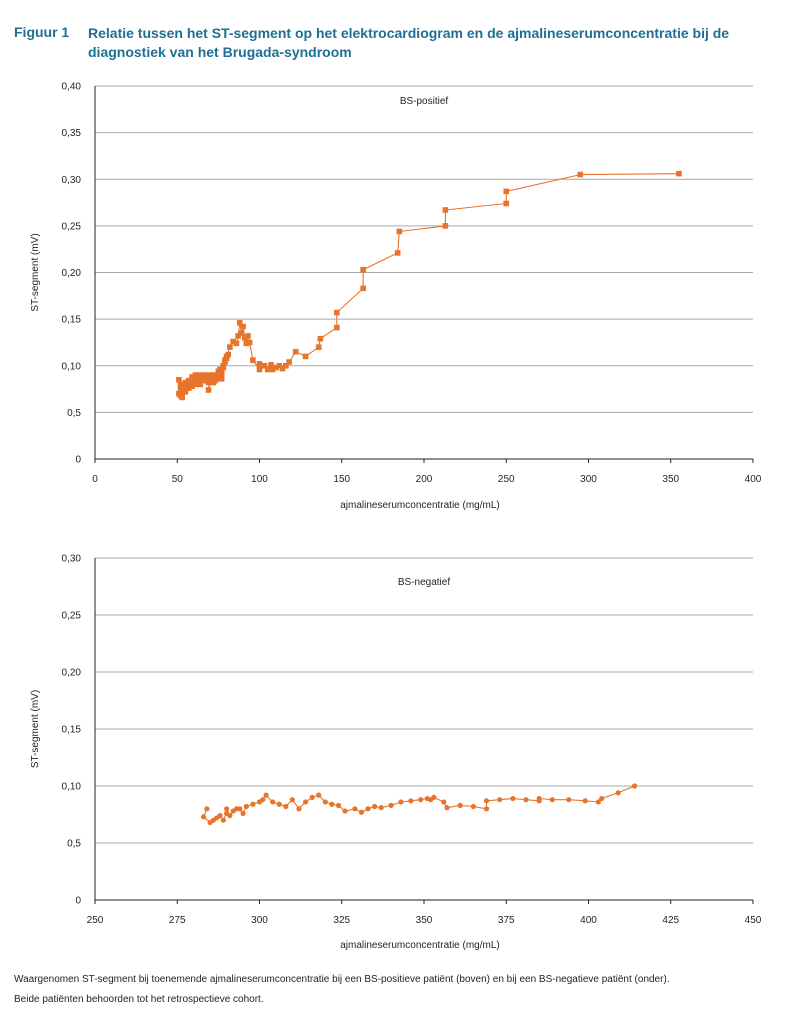 The height and width of the screenshot is (1024, 800). Describe the element at coordinates (95, 479) in the screenshot. I see `x-tick-label: 0` at that location.